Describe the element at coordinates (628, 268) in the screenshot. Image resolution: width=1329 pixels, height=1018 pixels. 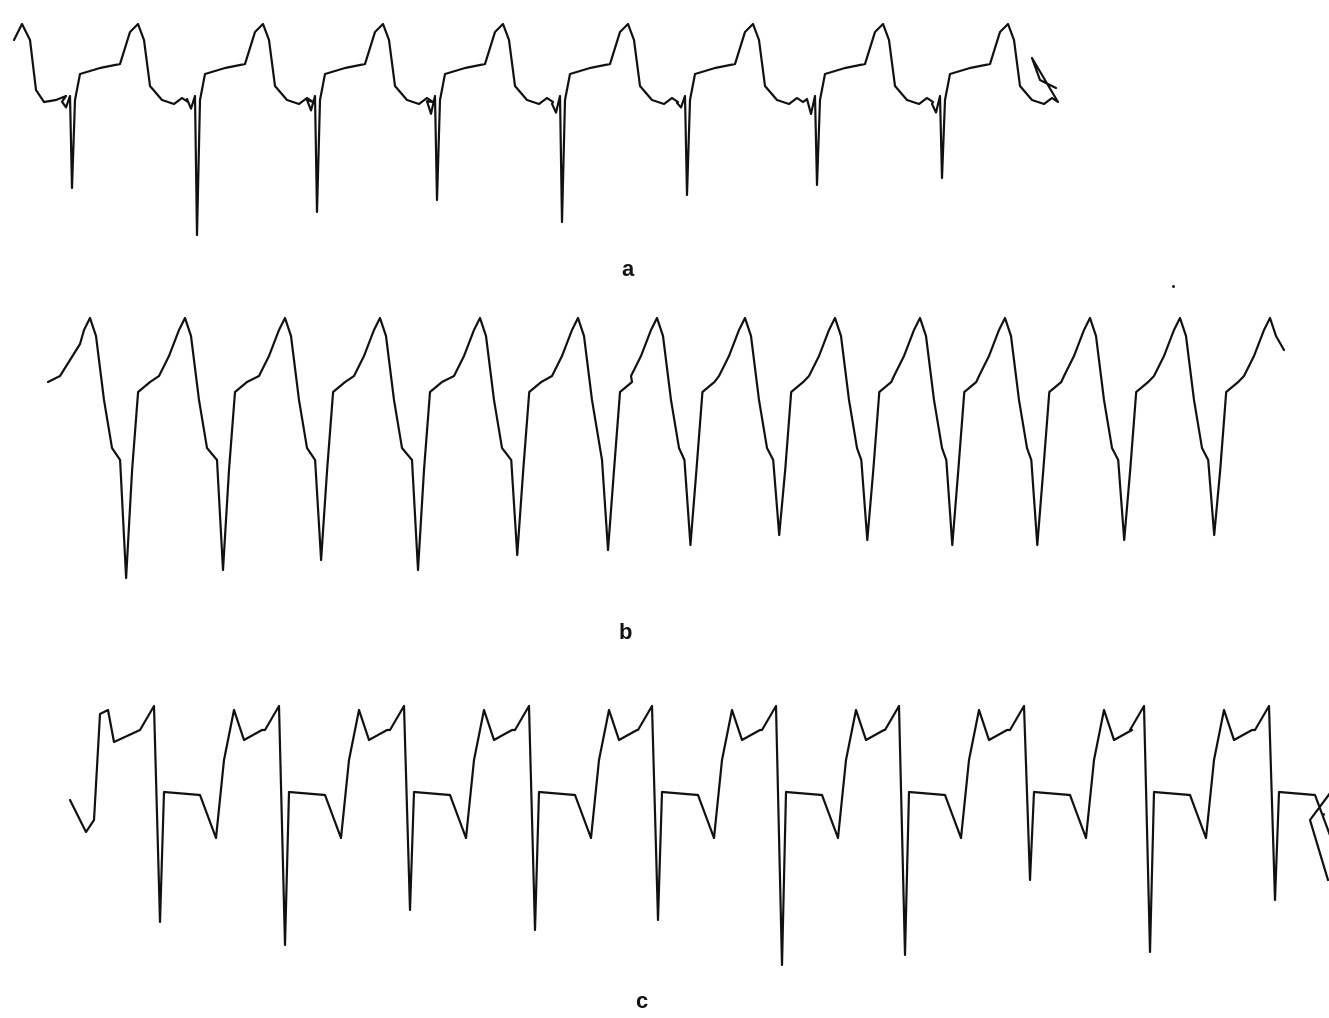
I see `panel-label-a: a` at that location.